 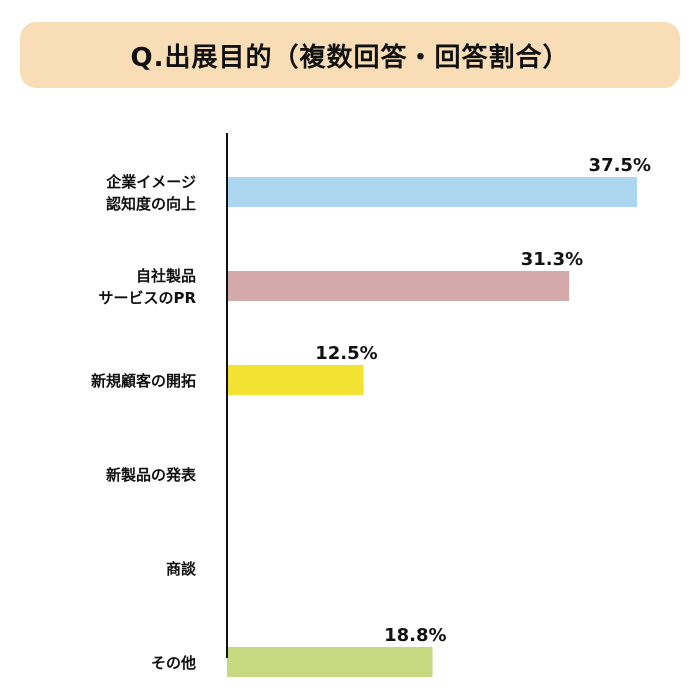 What do you see at coordinates (143, 381) in the screenshot?
I see `category-label: 新規顧客の開拓` at bounding box center [143, 381].